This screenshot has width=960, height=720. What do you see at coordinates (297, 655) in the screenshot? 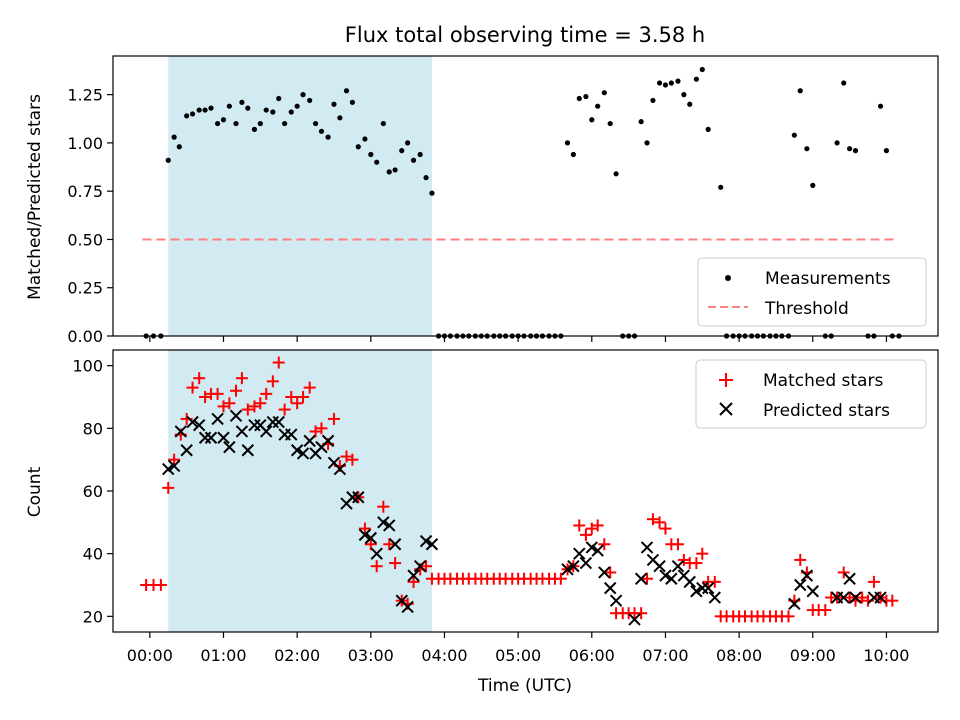
I see `x-tick-label: 02:00` at bounding box center [297, 655].